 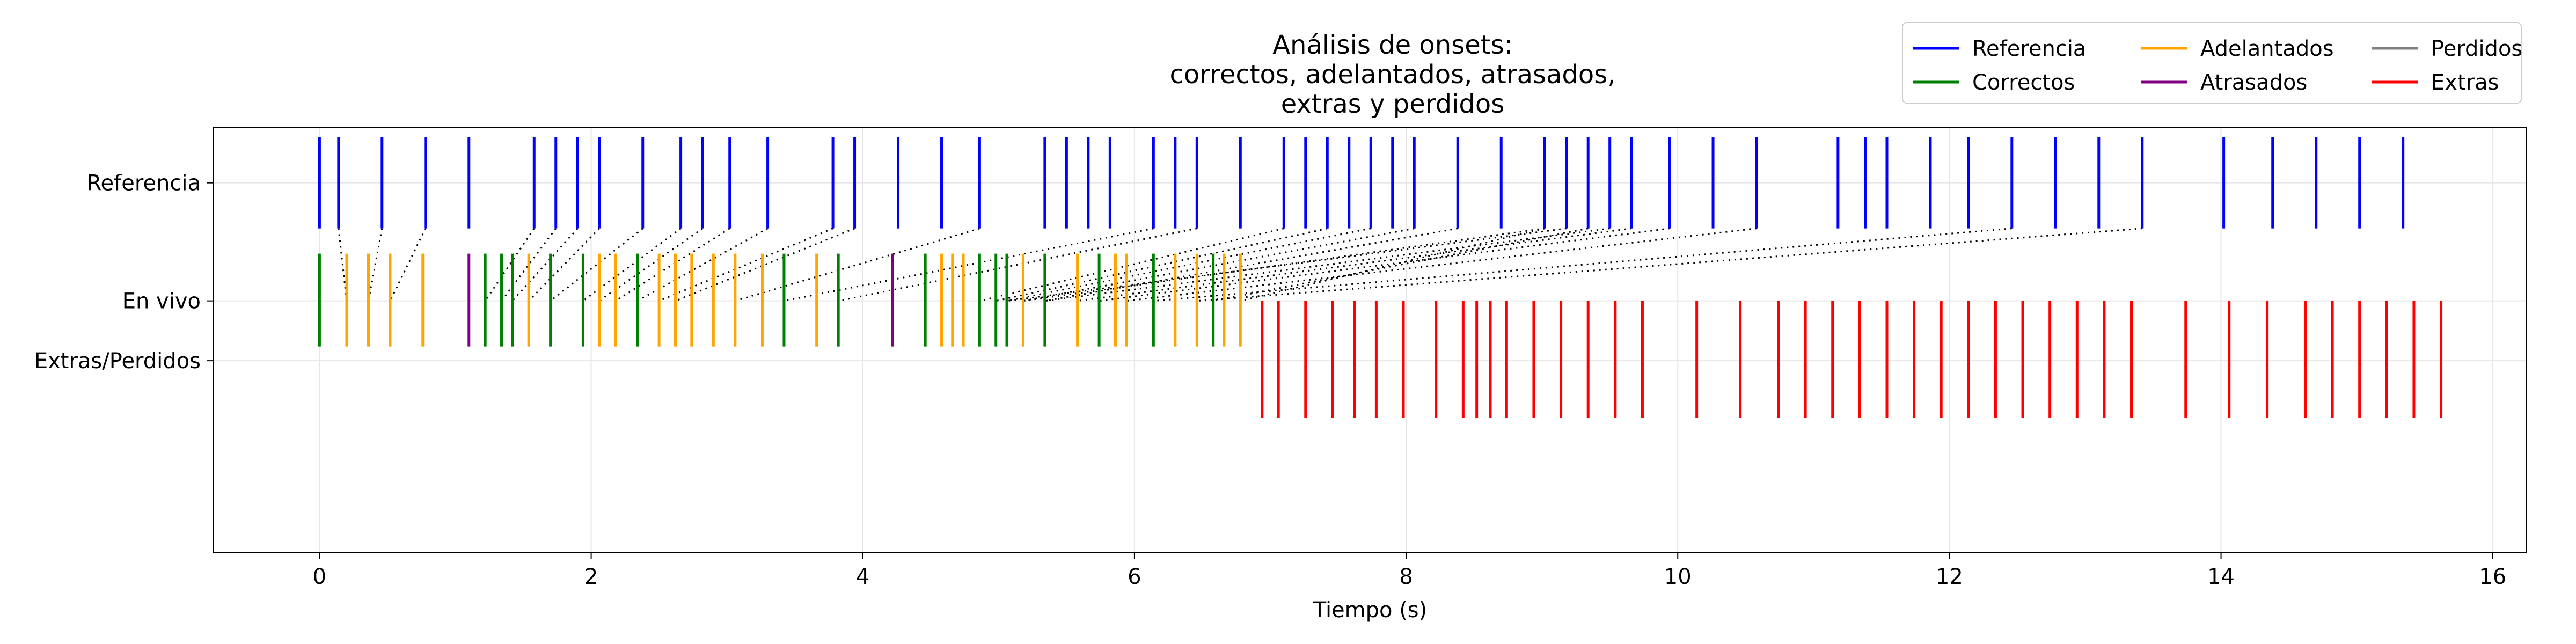 I want to click on legend-label: Adelantados, so click(x=2267, y=48).